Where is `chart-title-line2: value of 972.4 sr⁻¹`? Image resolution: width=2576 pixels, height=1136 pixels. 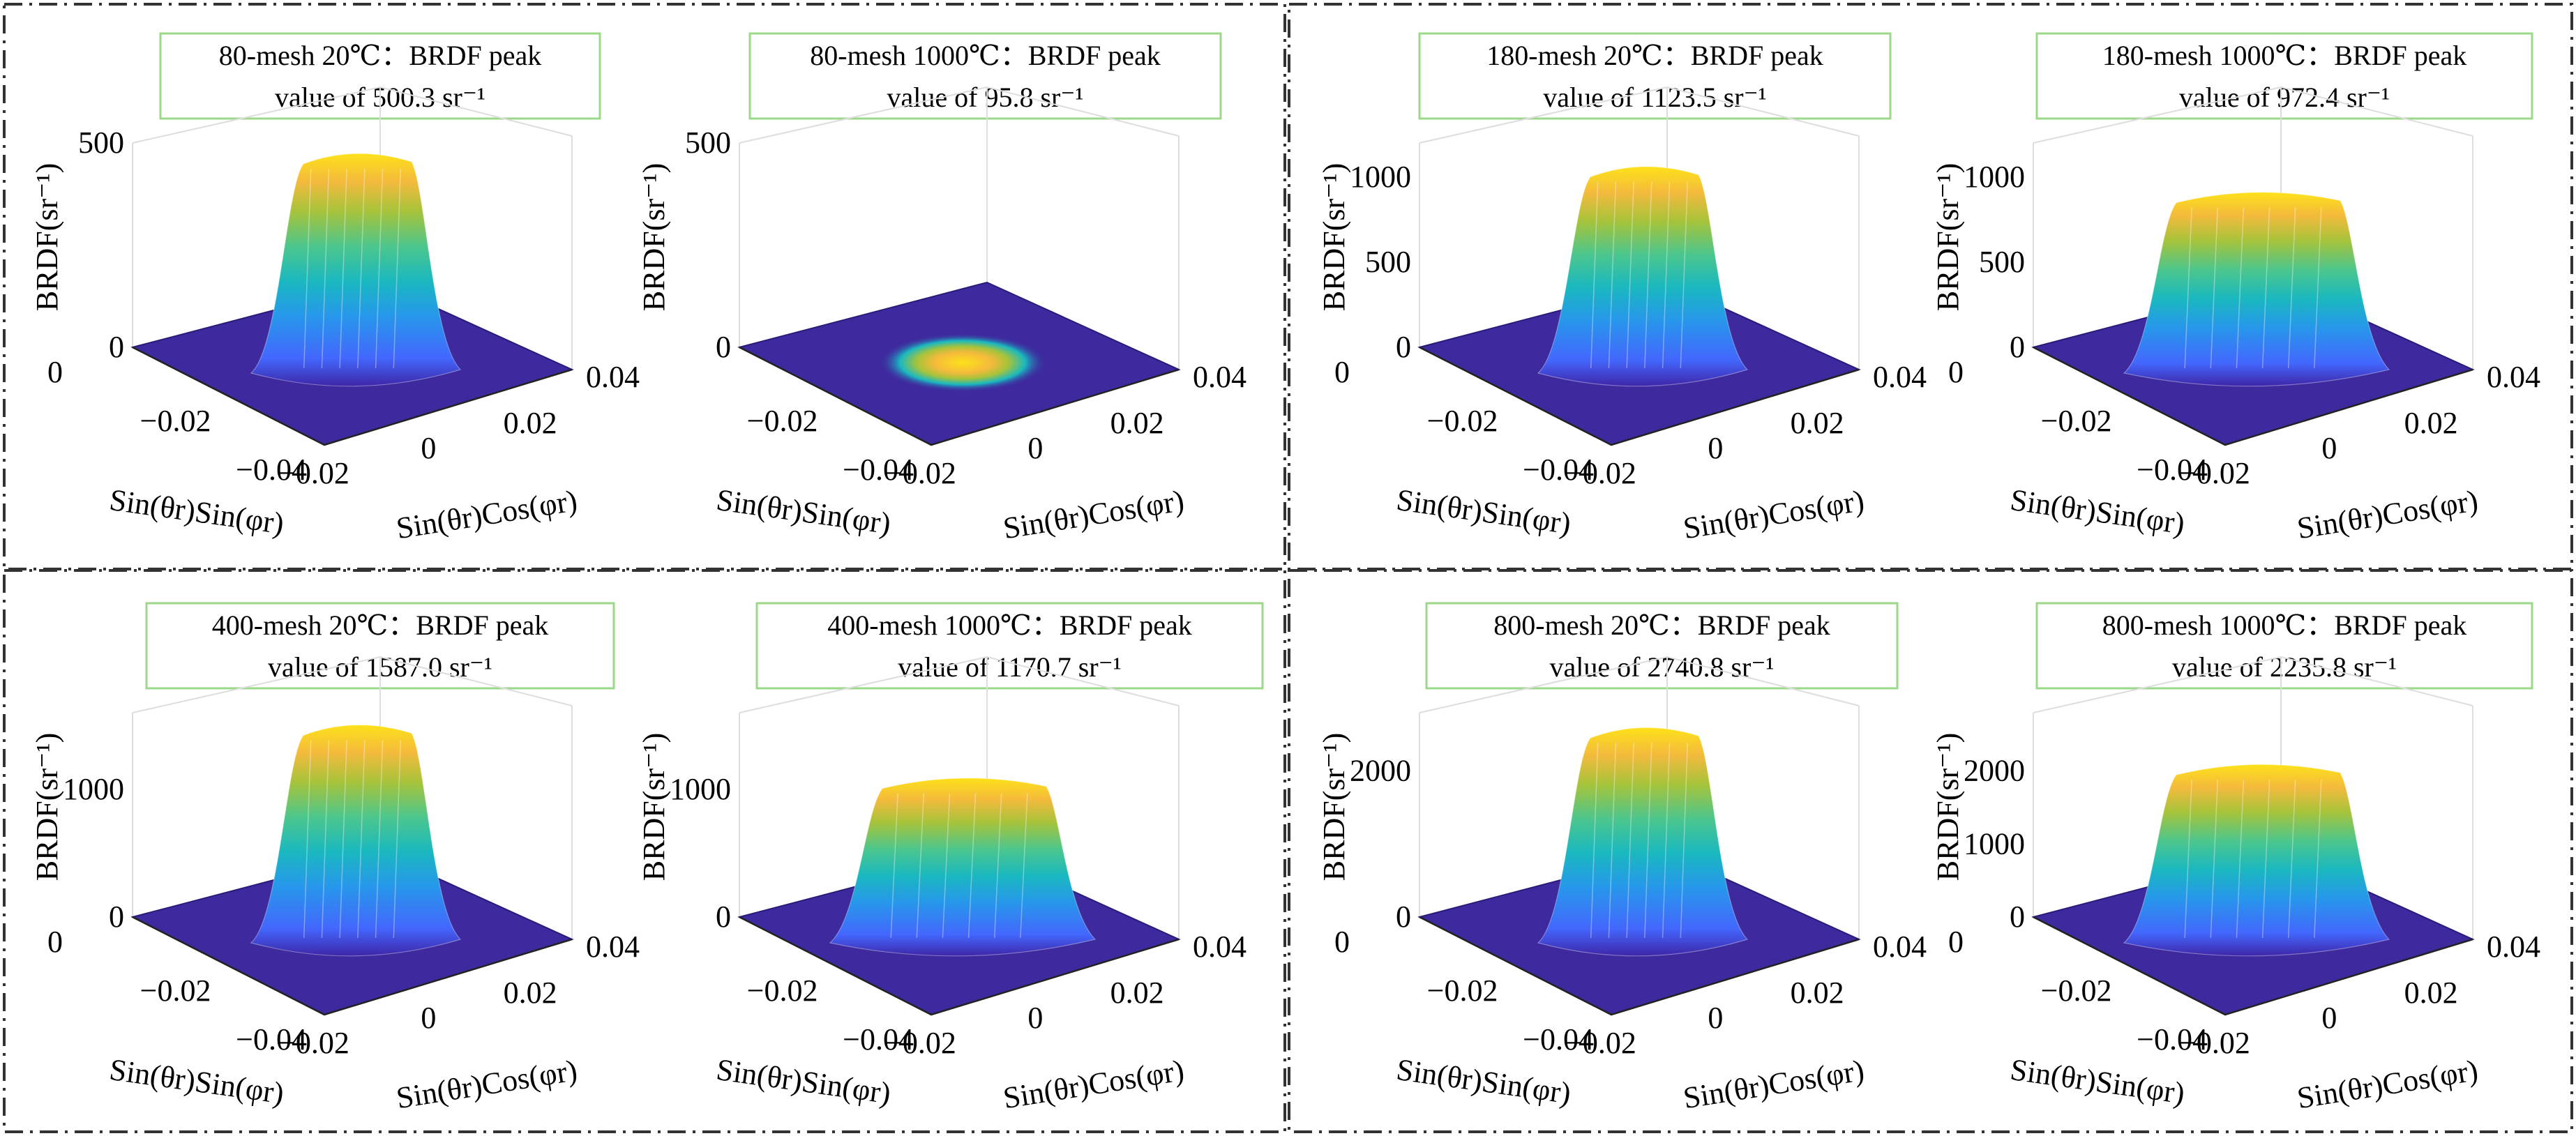 chart-title-line2: value of 972.4 sr⁻¹ is located at coordinates (2284, 97).